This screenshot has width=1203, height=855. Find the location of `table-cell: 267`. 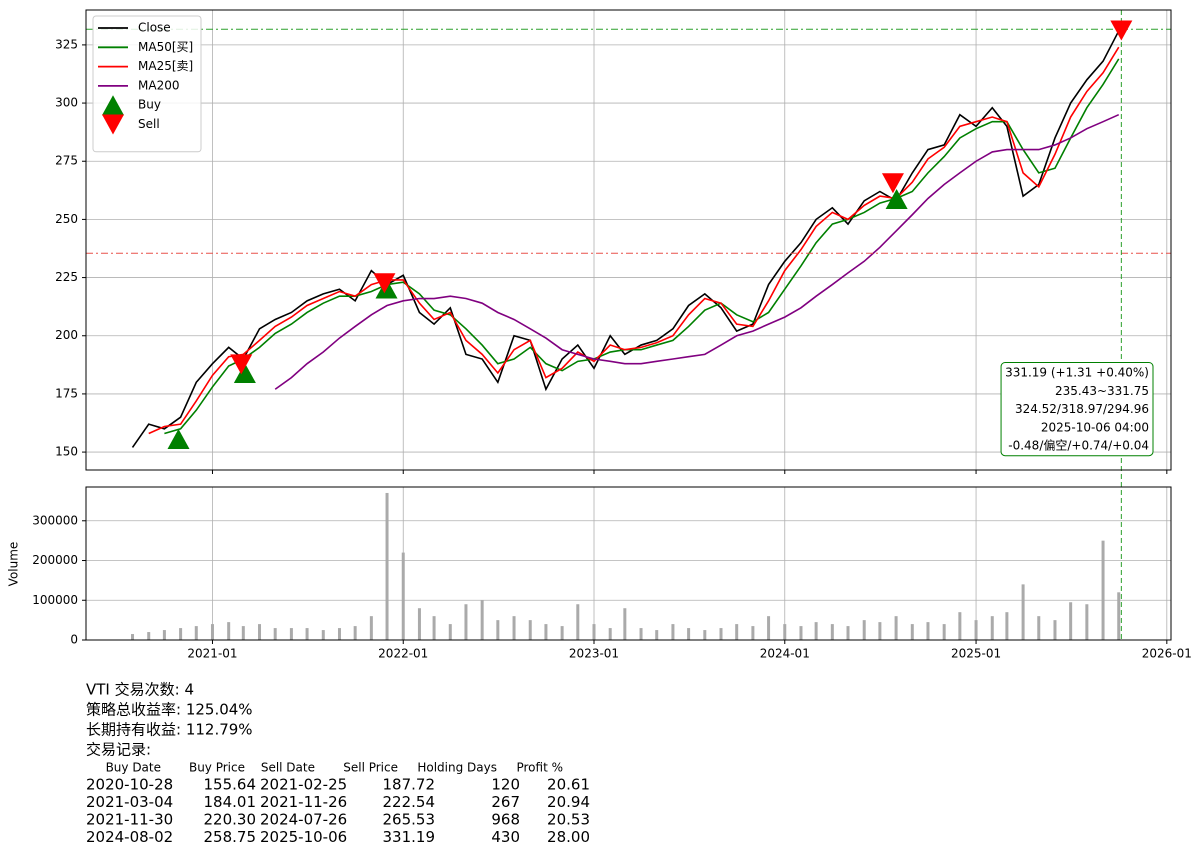

table-cell: 267 is located at coordinates (505, 802).